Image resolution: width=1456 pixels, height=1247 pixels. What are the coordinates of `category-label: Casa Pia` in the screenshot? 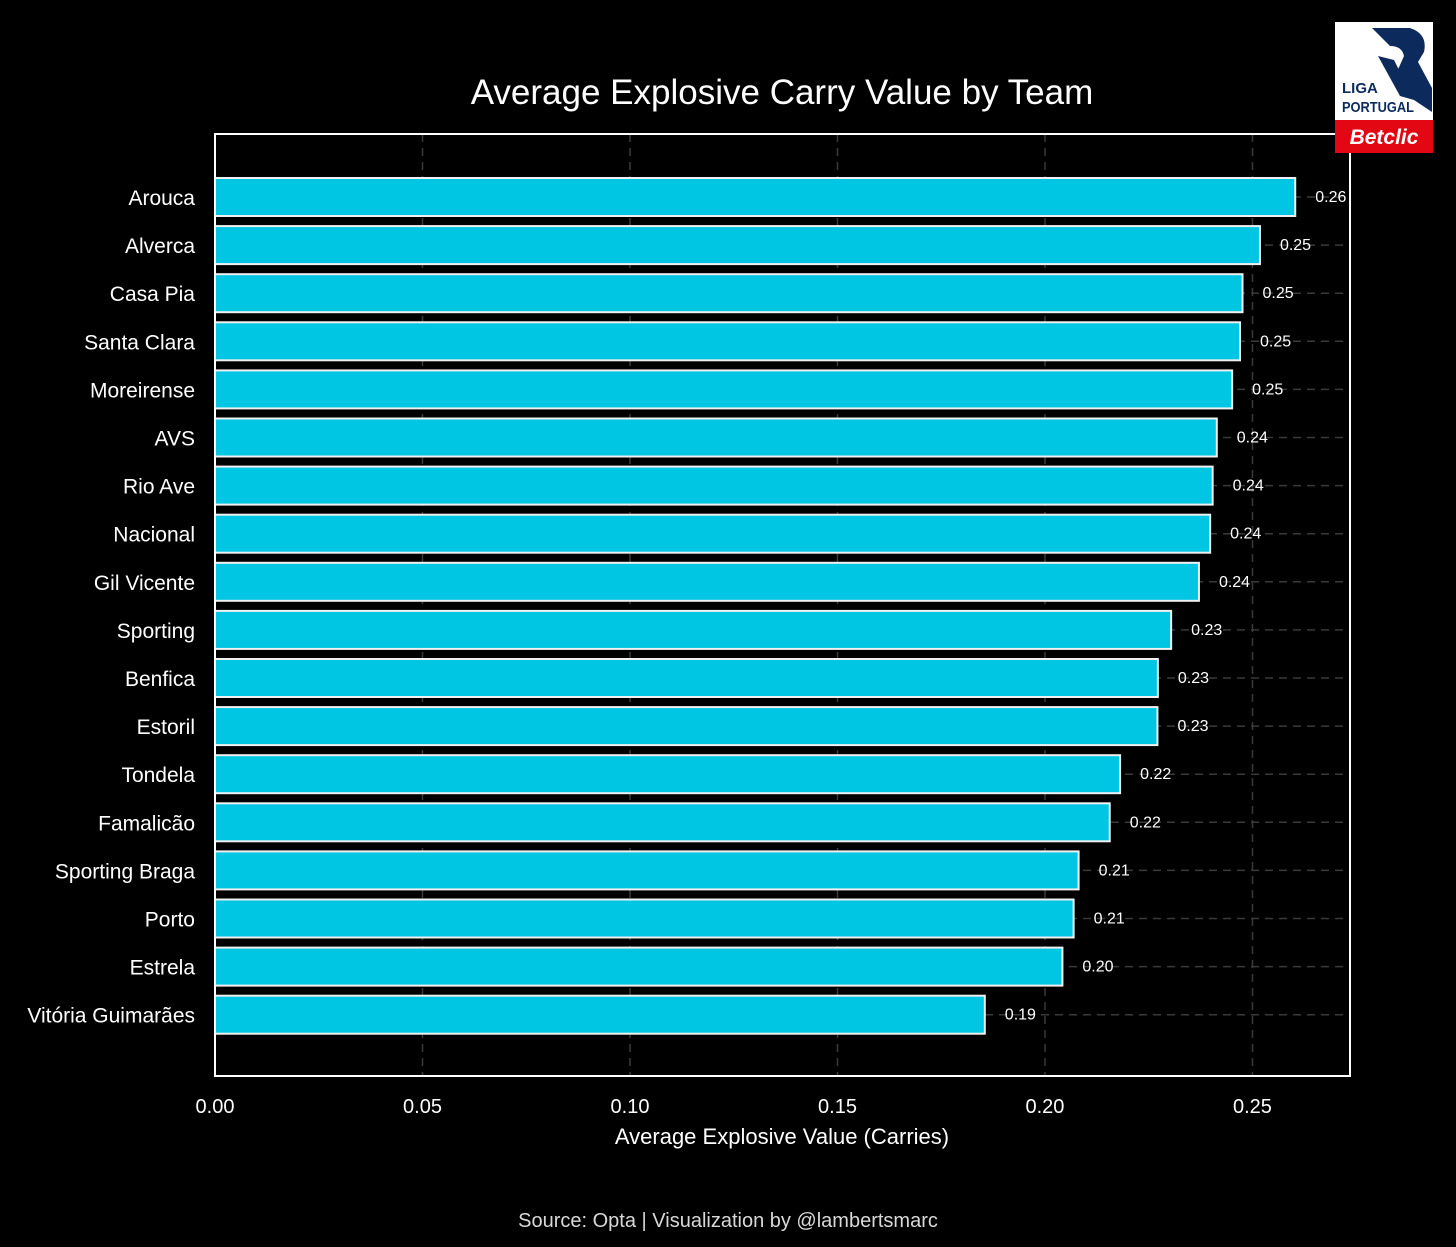 It's located at (153, 294).